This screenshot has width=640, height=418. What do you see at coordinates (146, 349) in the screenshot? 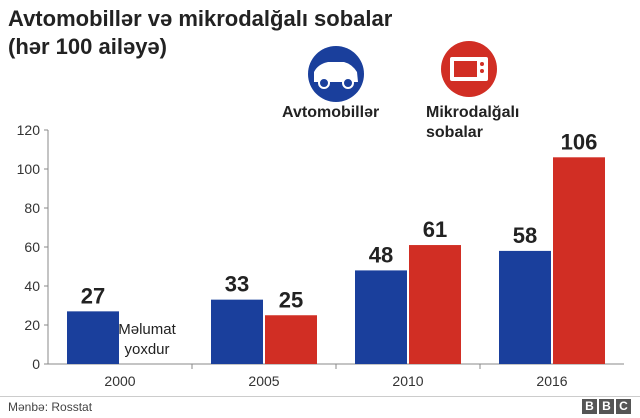
I see `no-data-note: yoxdur` at bounding box center [146, 349].